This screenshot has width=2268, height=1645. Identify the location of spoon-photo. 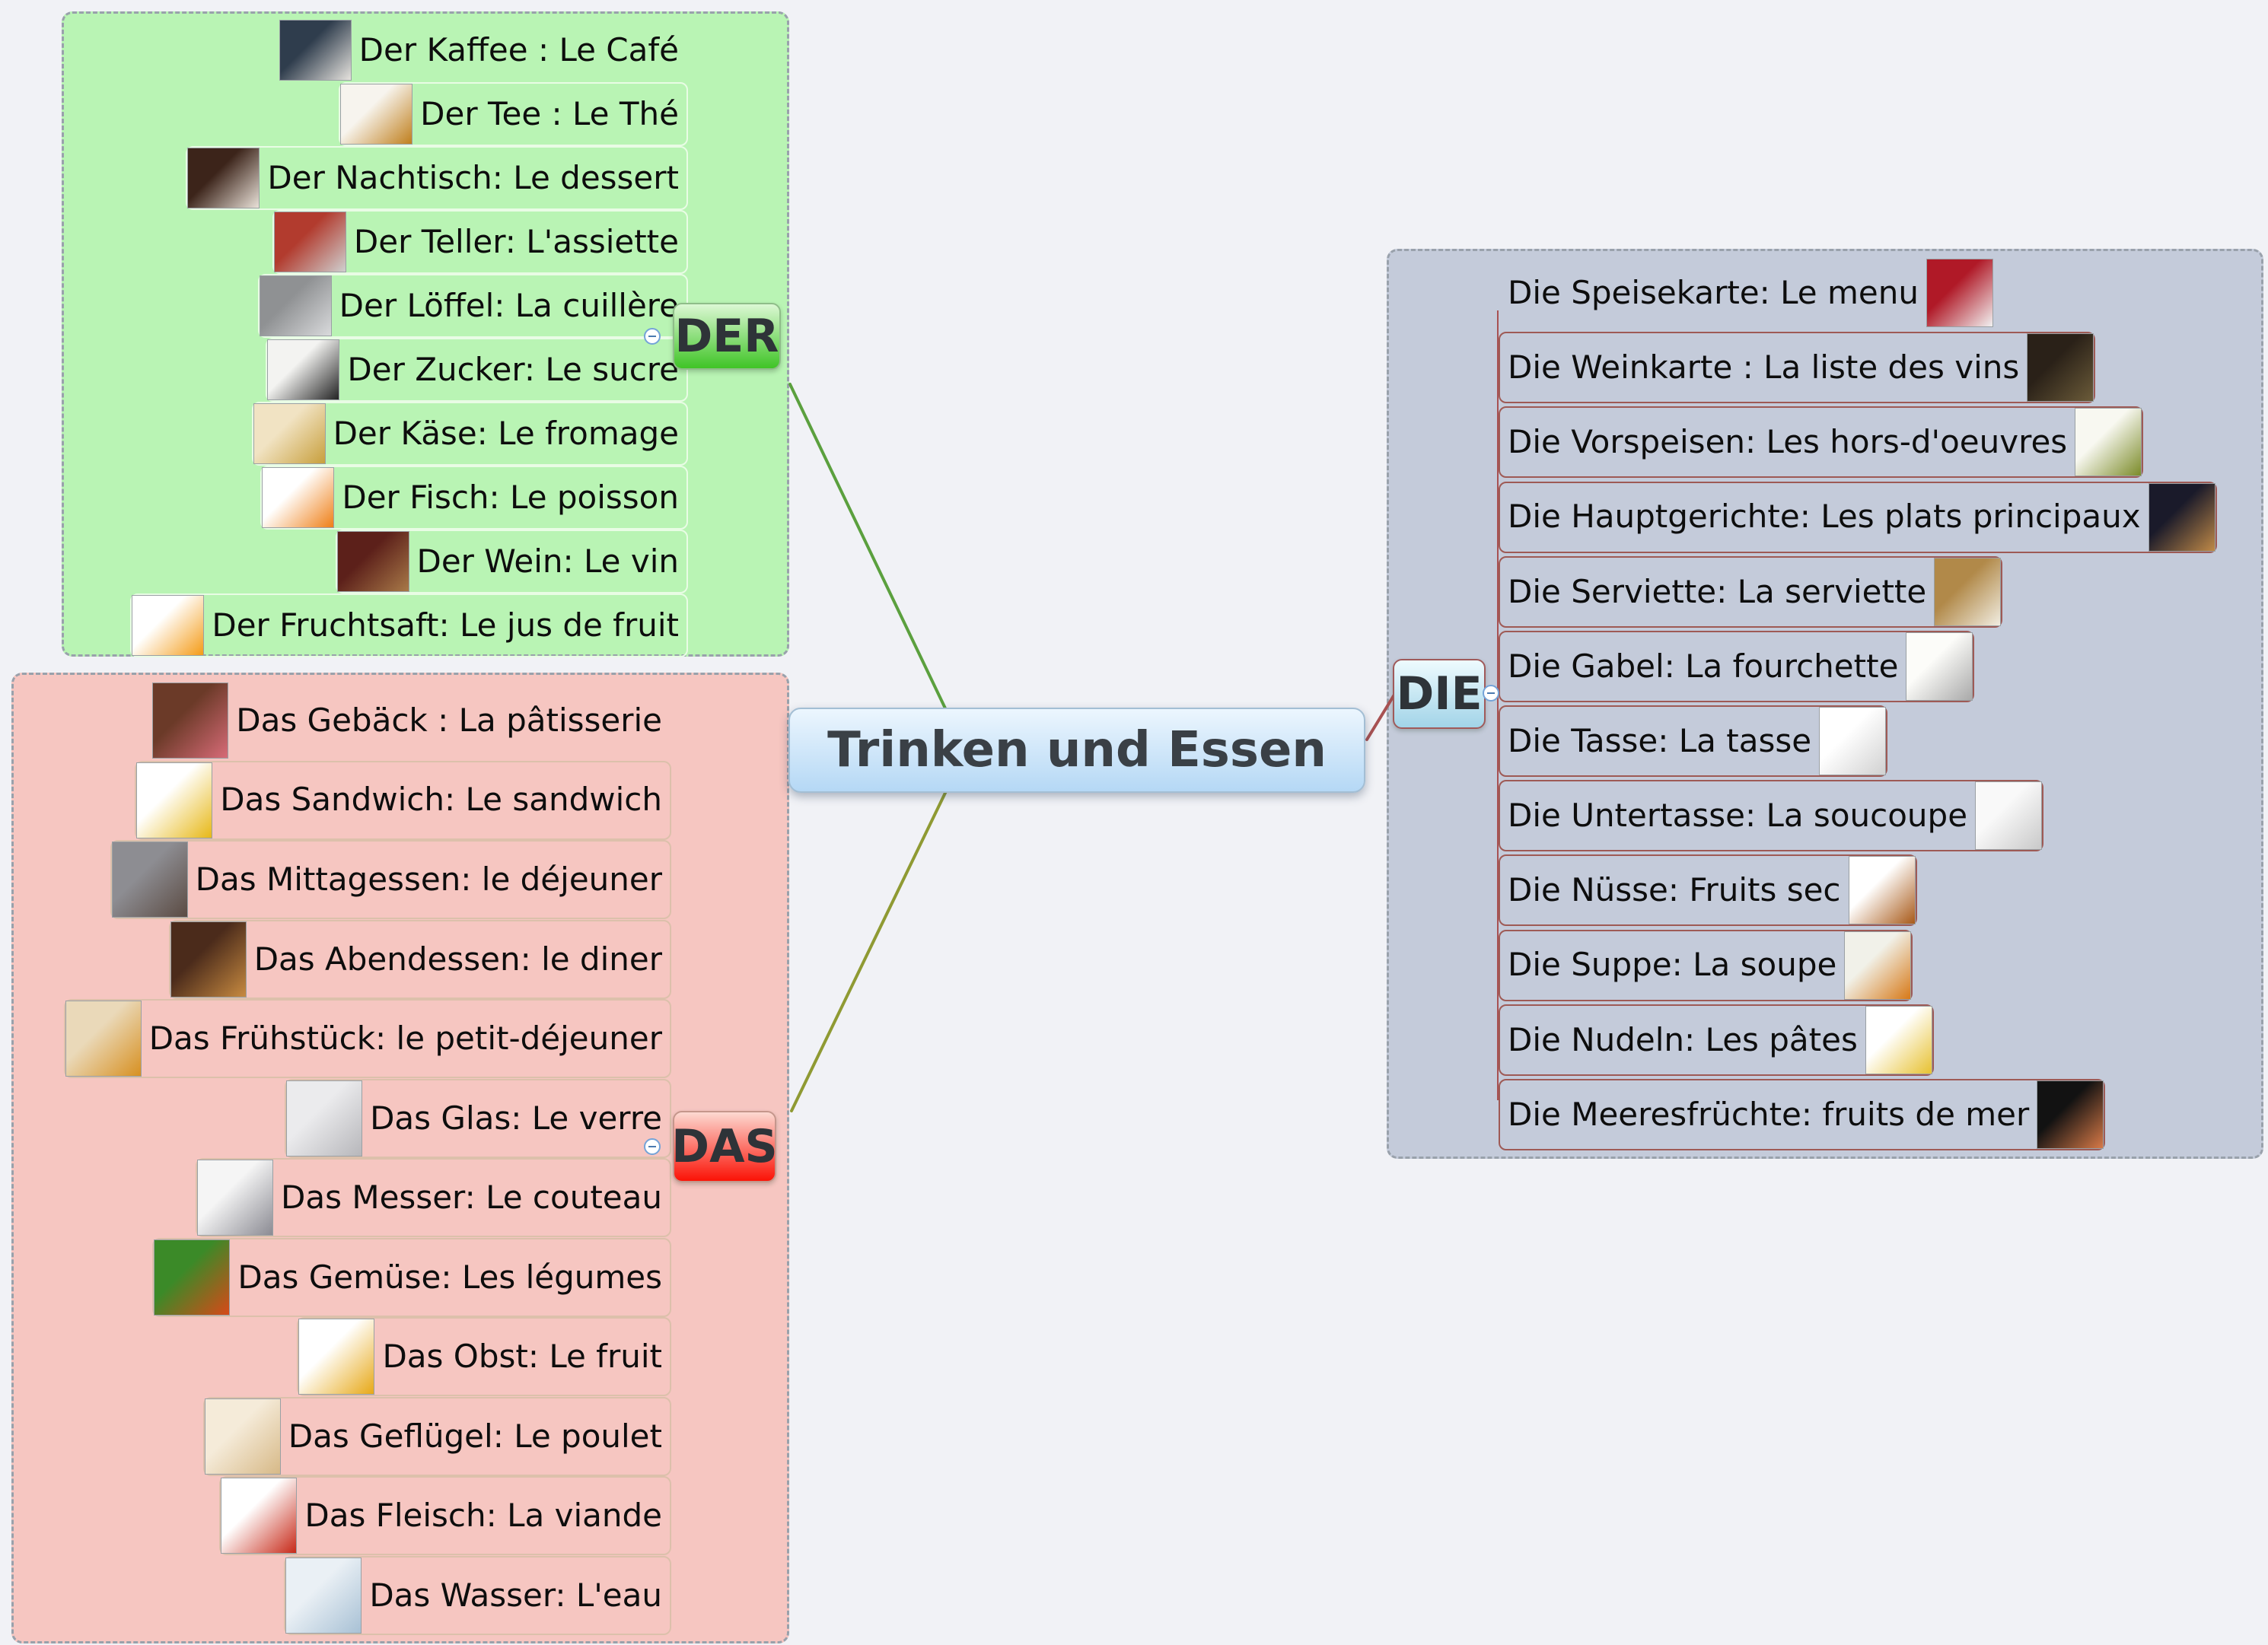
(295, 306).